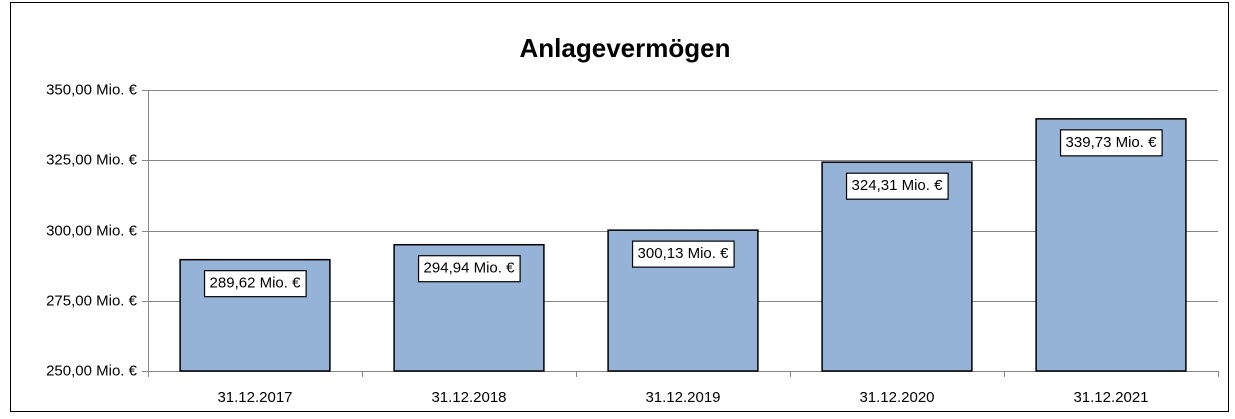 This screenshot has width=1235, height=419. What do you see at coordinates (92, 370) in the screenshot?
I see `y-tick-label: 250,00 Mio. €` at bounding box center [92, 370].